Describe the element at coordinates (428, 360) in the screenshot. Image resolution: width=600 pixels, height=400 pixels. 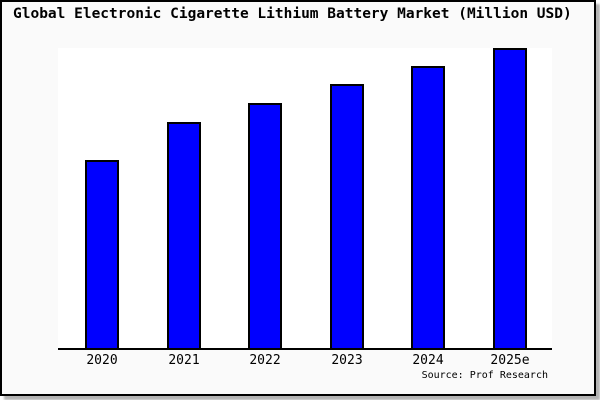
I see `x-tick-label-2024: 2024` at that location.